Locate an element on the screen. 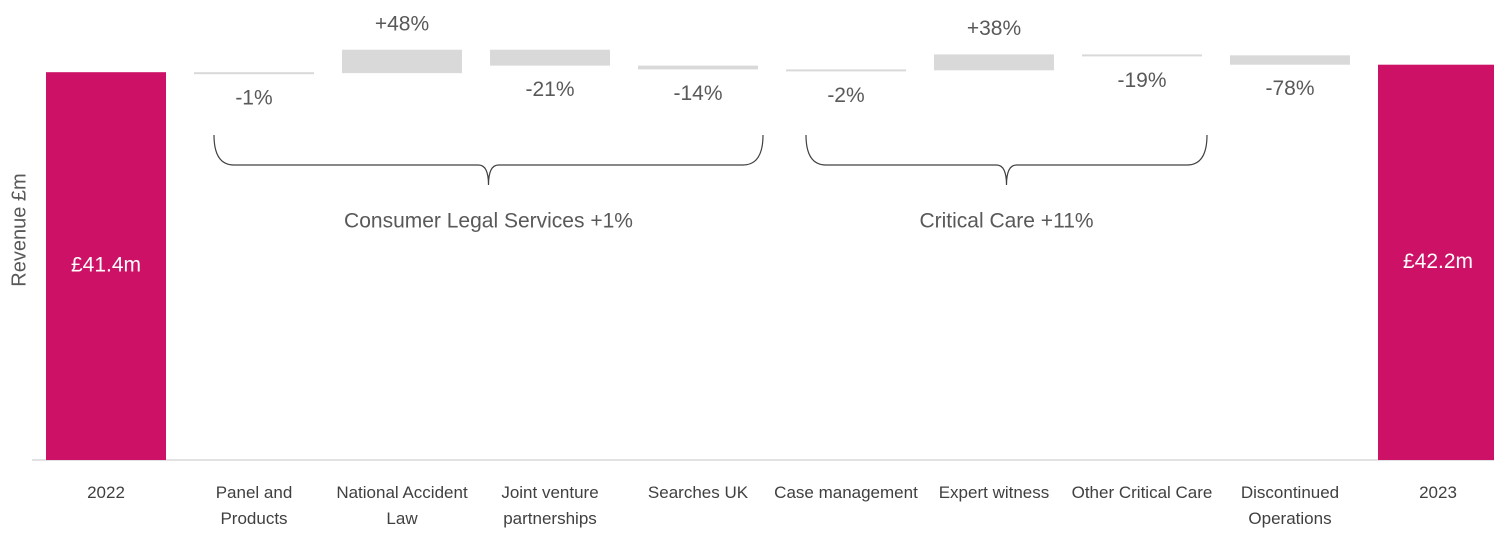 This screenshot has height=533, width=1494. change-label: +38% is located at coordinates (994, 28).